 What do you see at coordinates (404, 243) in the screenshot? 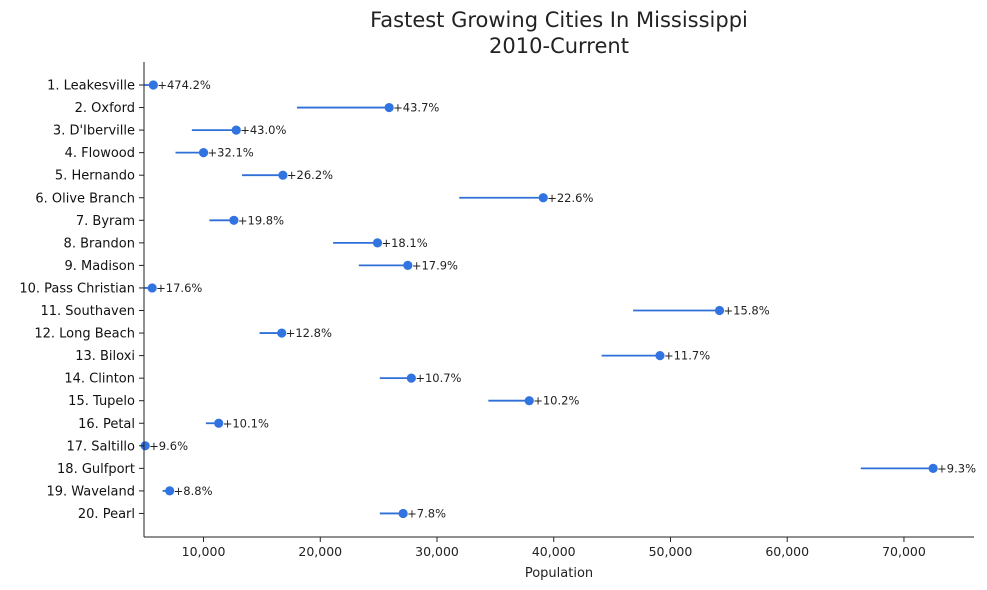
I see `growth-label: +18.1%` at bounding box center [404, 243].